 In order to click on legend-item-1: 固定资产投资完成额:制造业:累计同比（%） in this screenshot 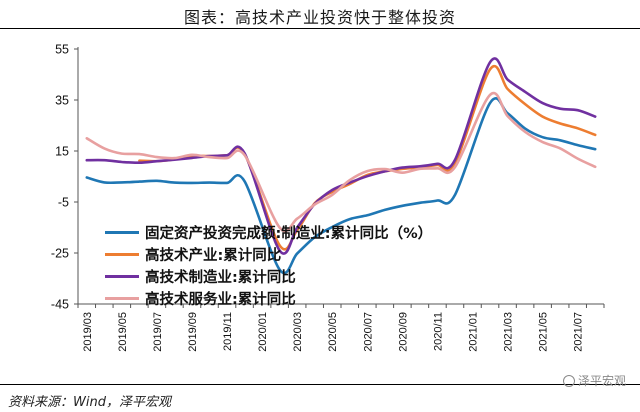, I will do `click(268, 232)`.